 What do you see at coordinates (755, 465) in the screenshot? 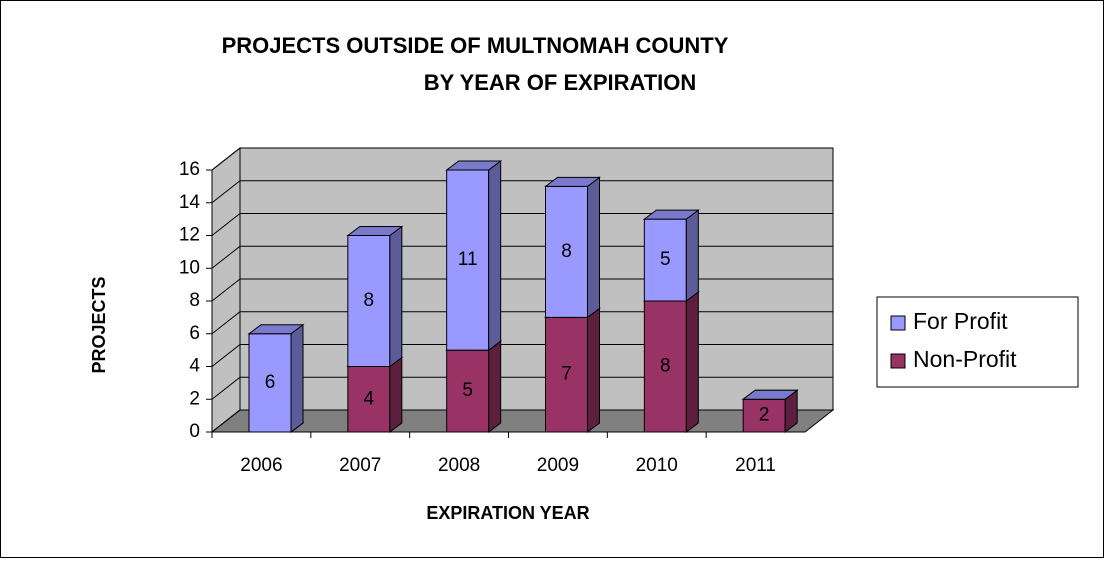
I see `x-tick-label: 2011` at bounding box center [755, 465].